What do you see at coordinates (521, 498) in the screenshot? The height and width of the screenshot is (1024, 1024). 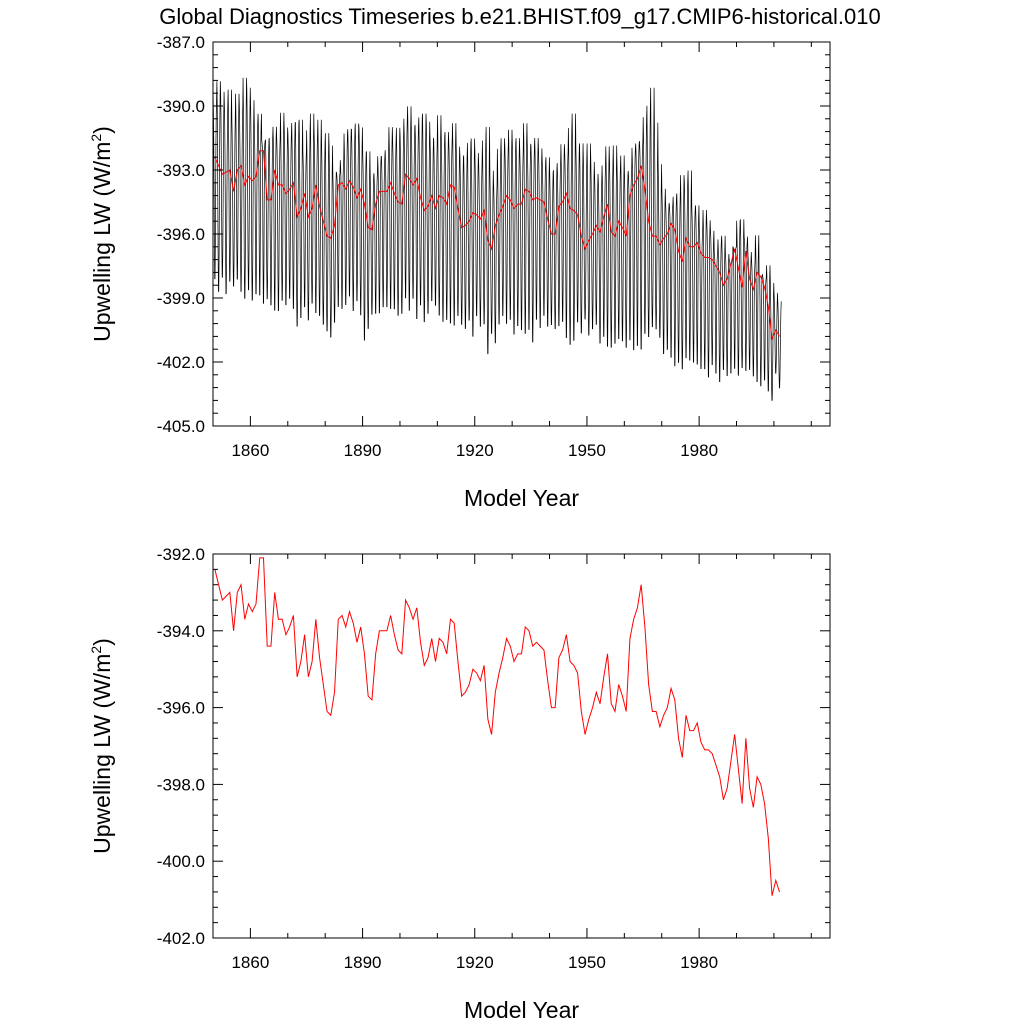 I see `x-axis-label-top: Model Year` at bounding box center [521, 498].